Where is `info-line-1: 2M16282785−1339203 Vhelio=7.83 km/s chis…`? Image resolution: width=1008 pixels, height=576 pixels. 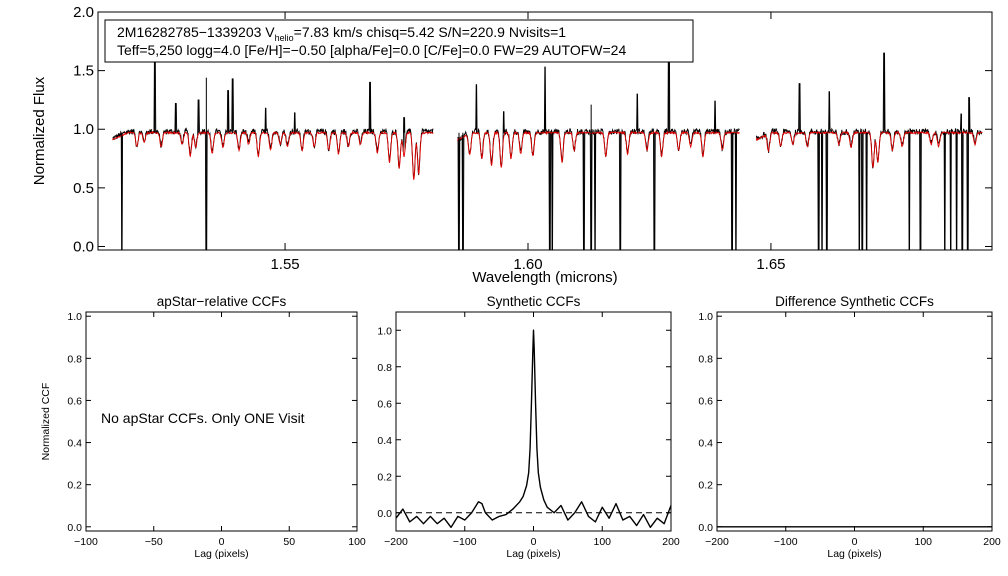
info-line-1: 2M16282785−1339203 Vhelio=7.83 km/s chis… is located at coordinates (341, 33).